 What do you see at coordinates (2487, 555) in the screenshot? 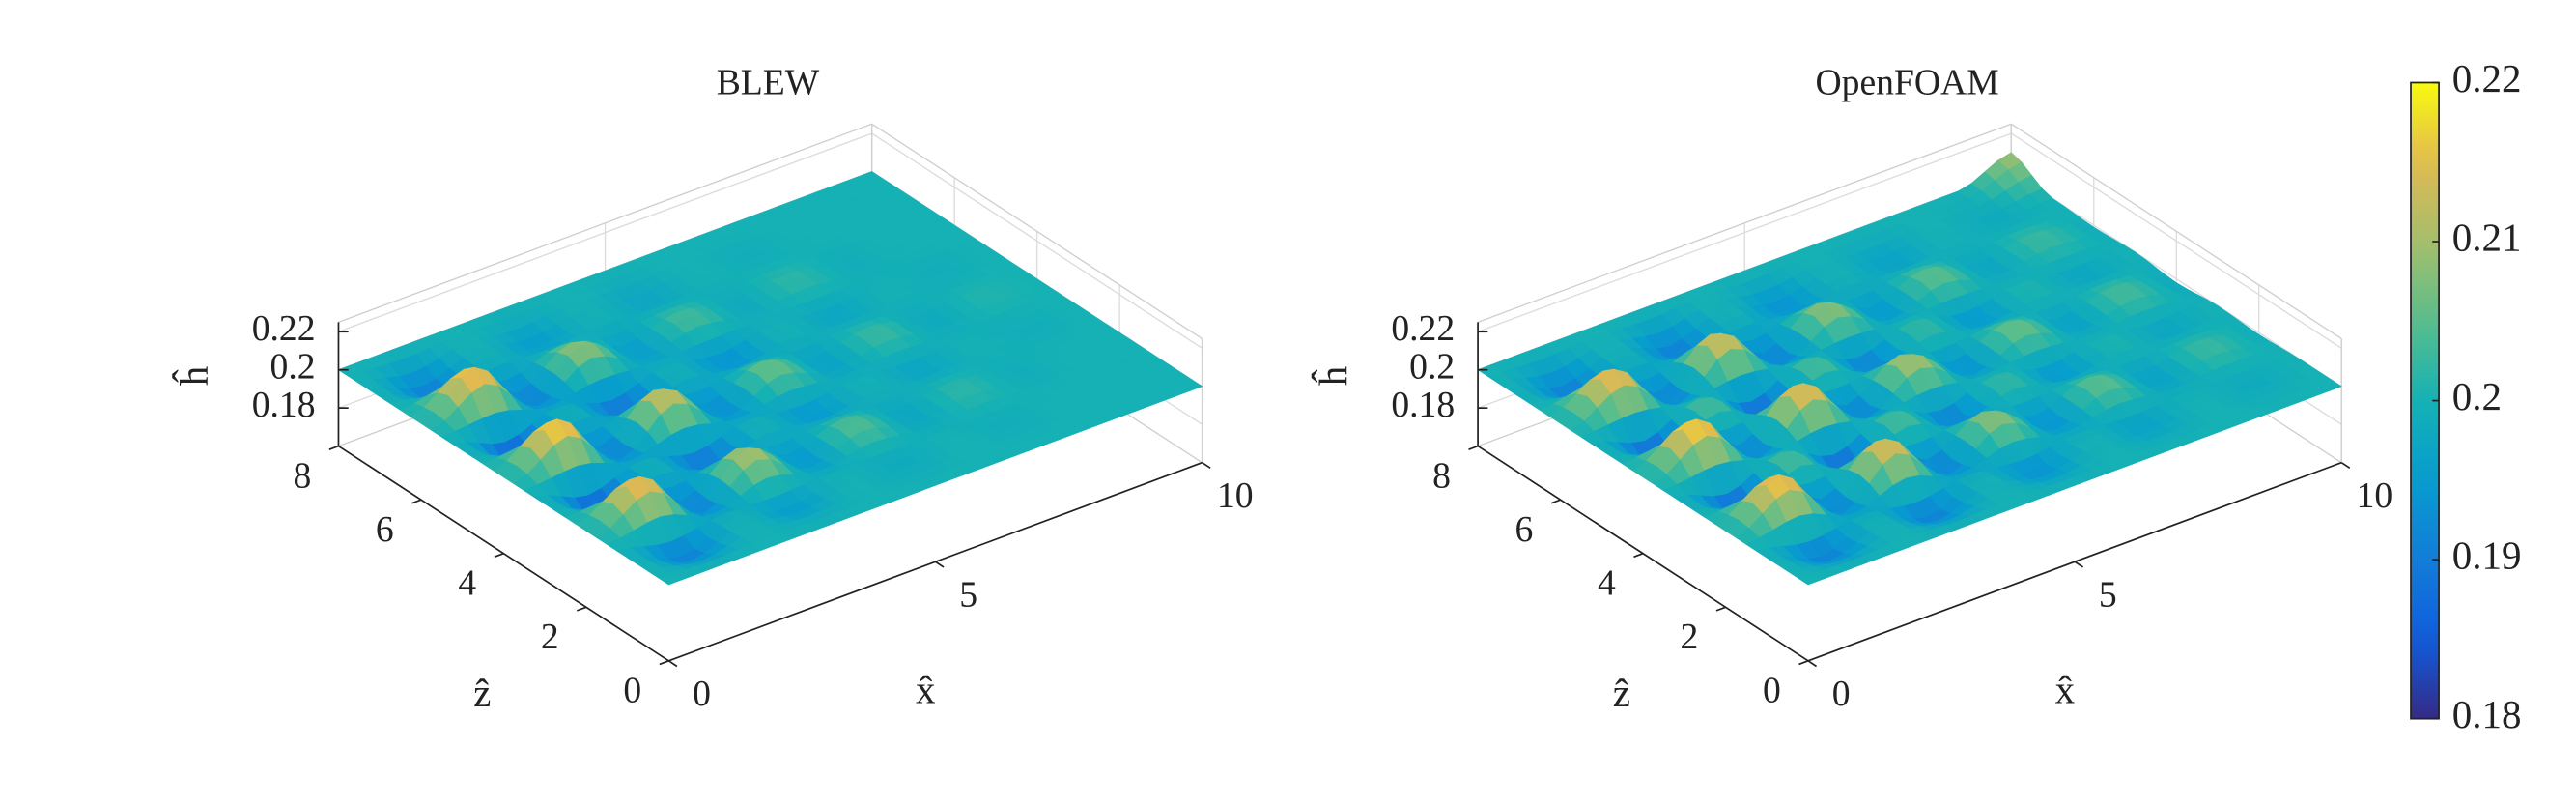
I see `colorbar-tick-label: 0.19` at bounding box center [2487, 555].